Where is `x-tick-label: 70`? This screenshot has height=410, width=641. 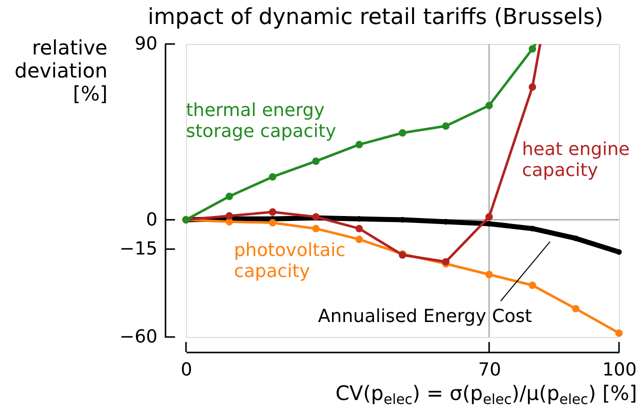
x-tick-label: 70 is located at coordinates (490, 370).